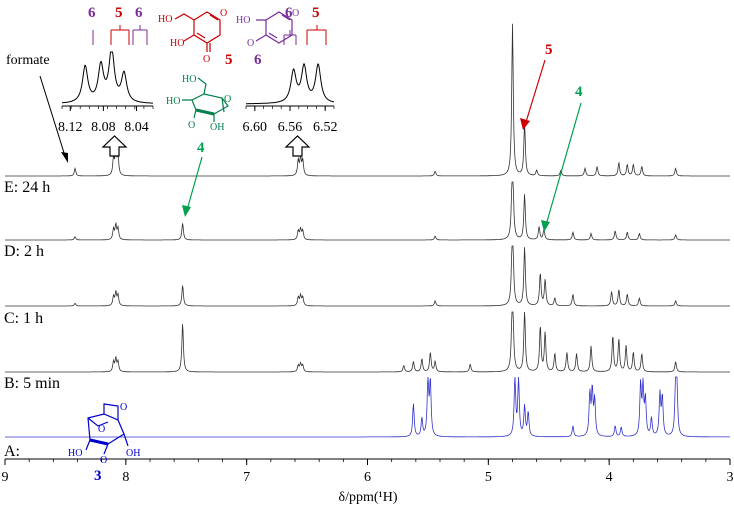 The image size is (734, 506). What do you see at coordinates (488, 477) in the screenshot?
I see `x-tick-label: 5` at bounding box center [488, 477].